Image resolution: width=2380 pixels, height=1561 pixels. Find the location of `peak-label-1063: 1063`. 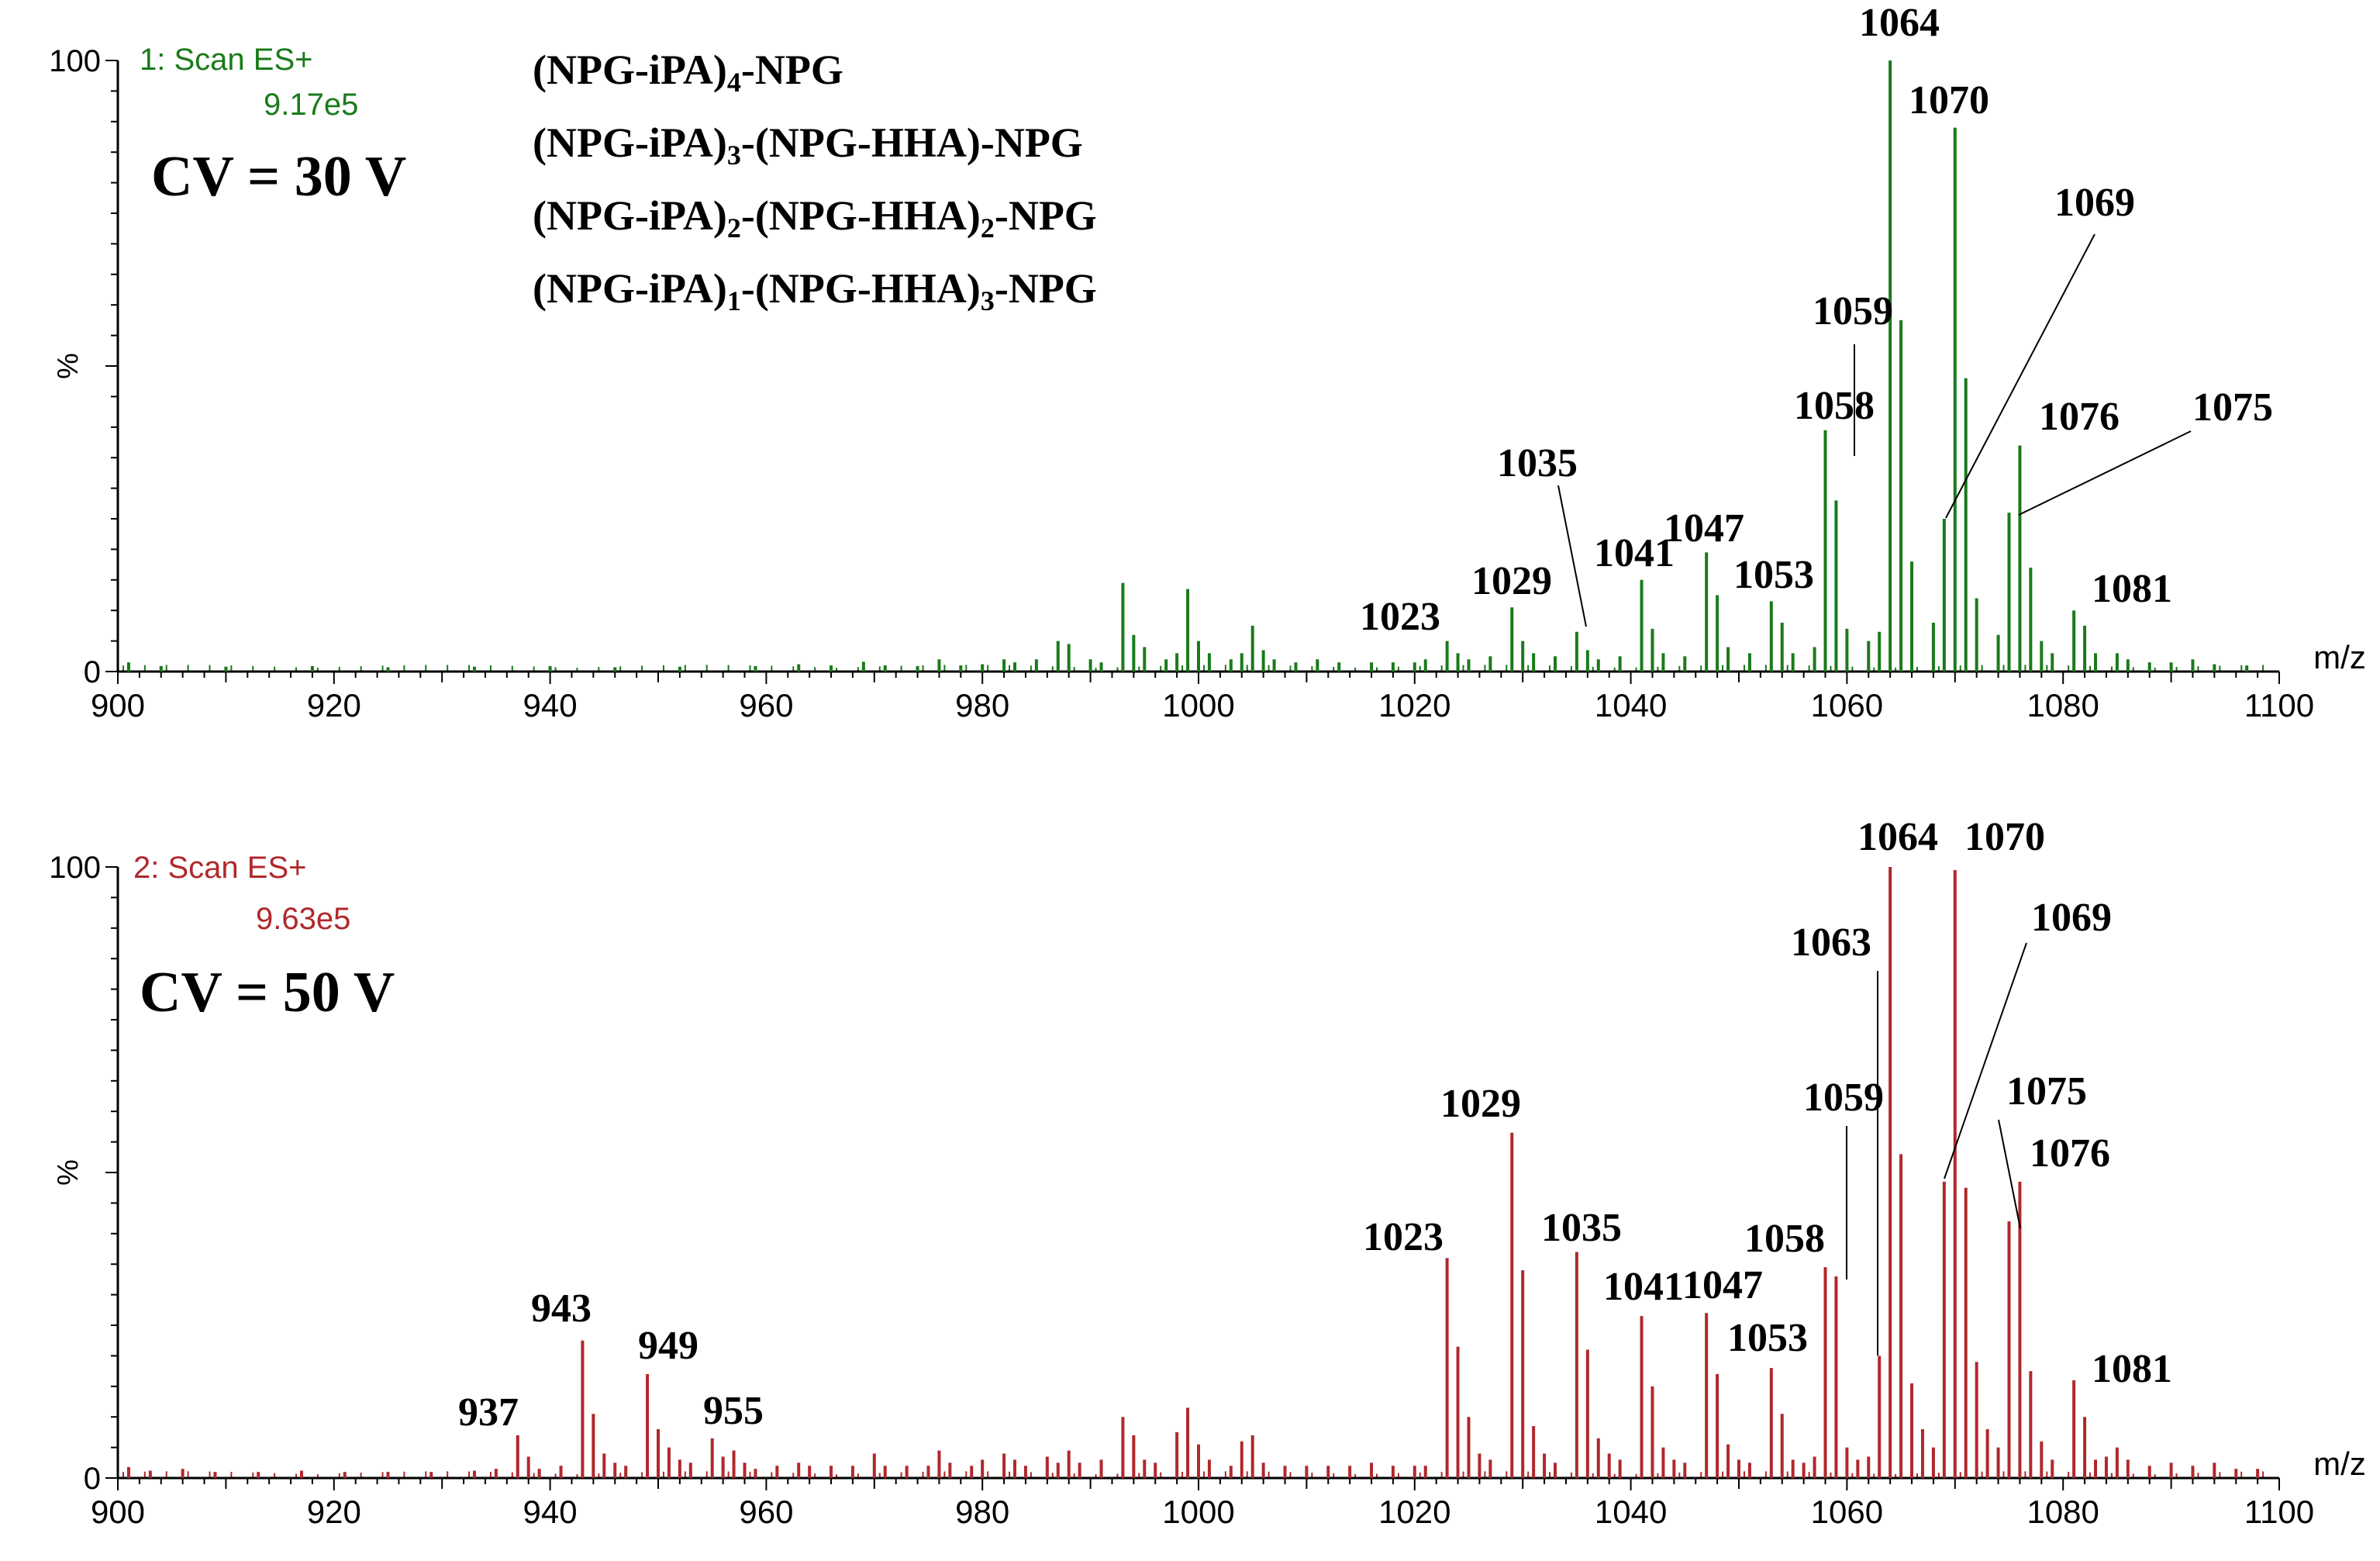

peak-label-1063: 1063 is located at coordinates (1831, 942).